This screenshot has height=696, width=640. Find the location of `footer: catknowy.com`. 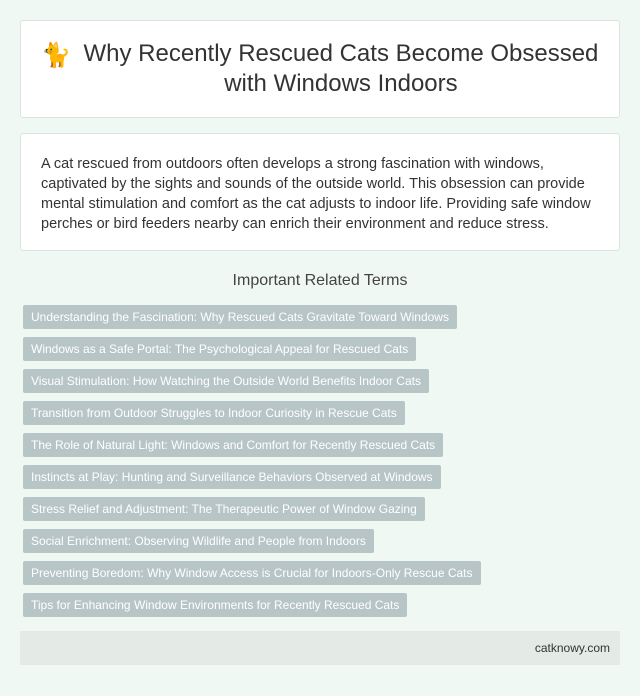

footer: catknowy.com is located at coordinates (320, 648).